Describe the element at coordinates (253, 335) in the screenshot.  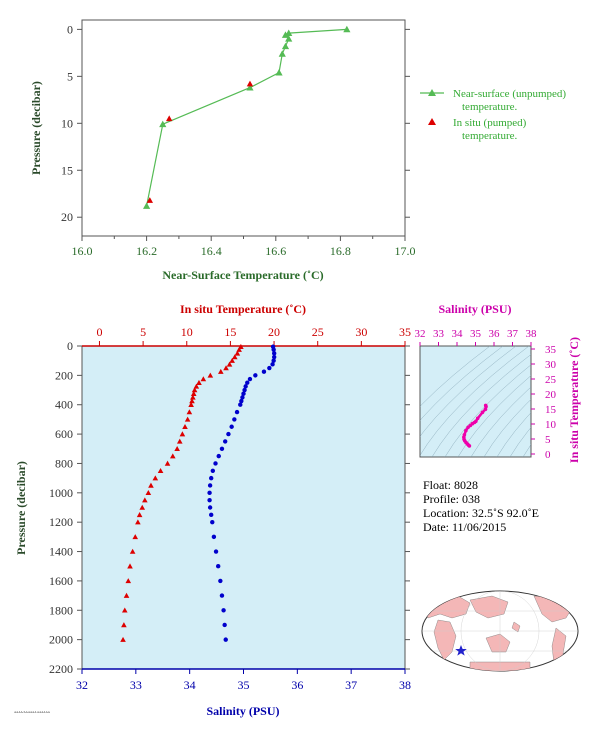
I see `temperature-x-ticks: 0 5 10 15 20 25 30 35` at that location.